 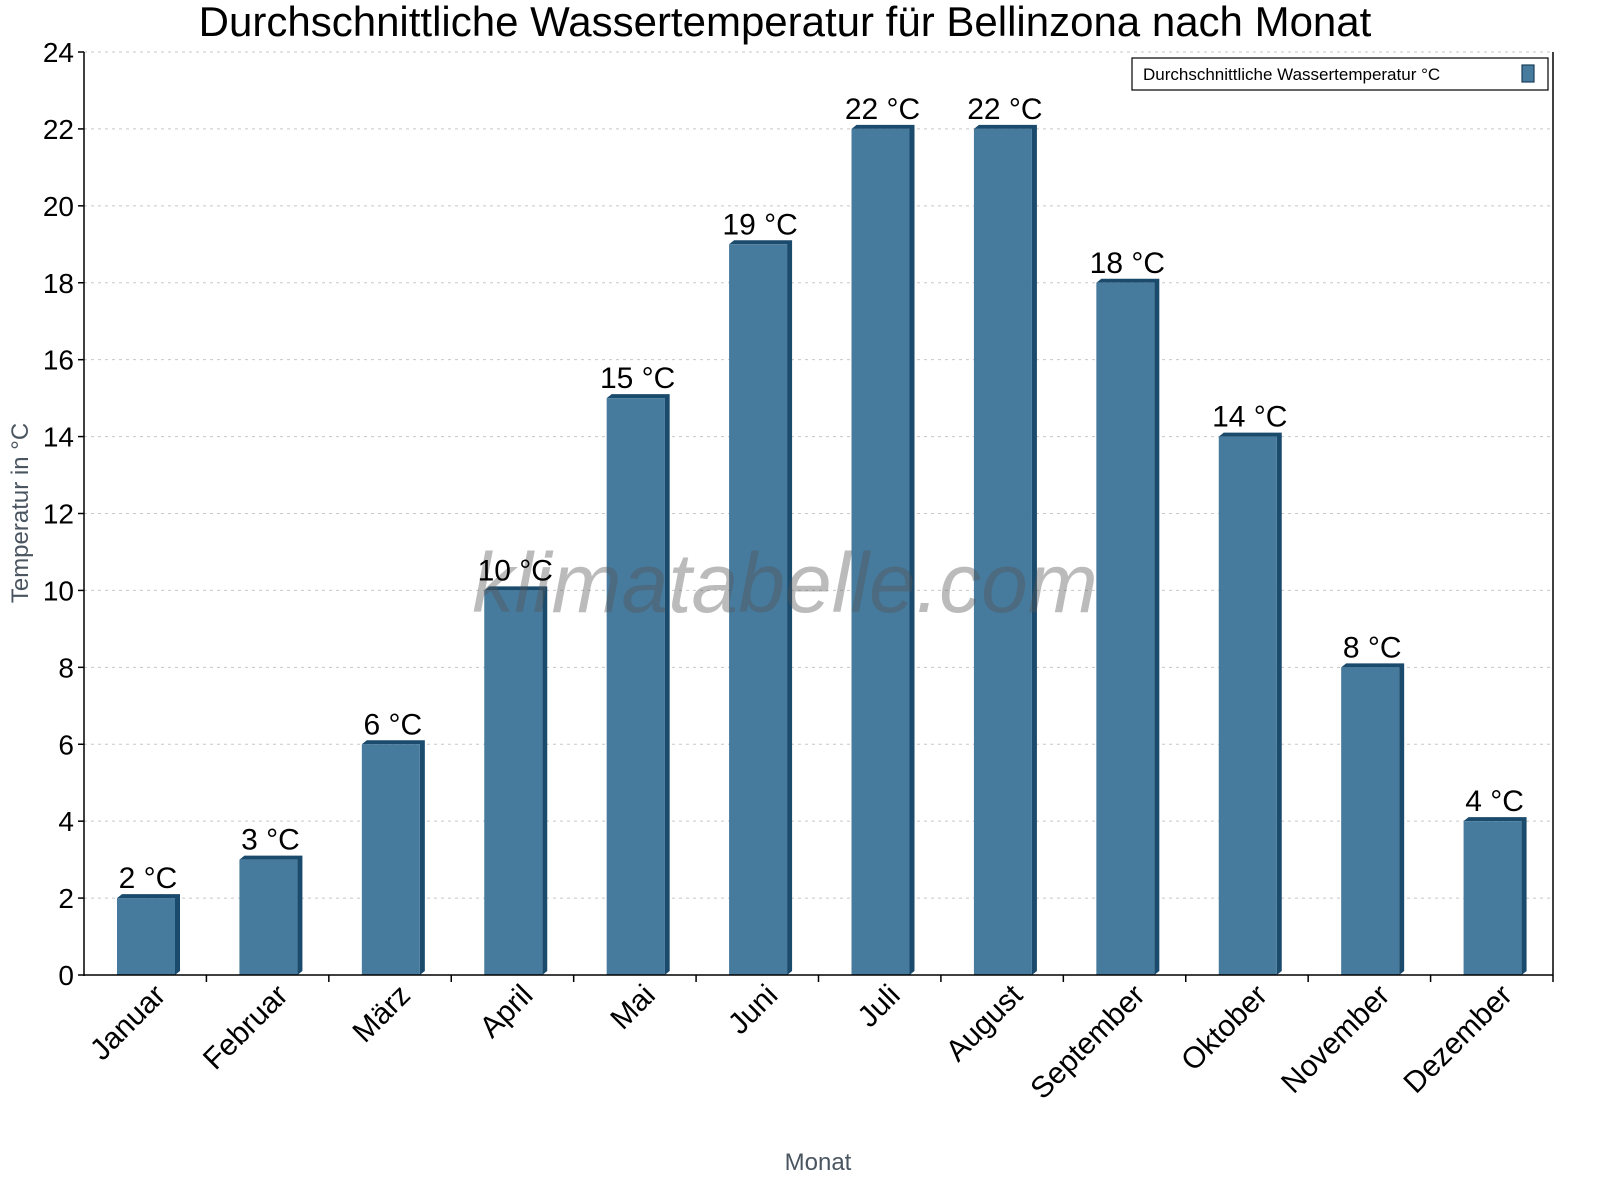 I want to click on legend: Durchschnittliche Wassertemperatur °C, so click(x=1340, y=74).